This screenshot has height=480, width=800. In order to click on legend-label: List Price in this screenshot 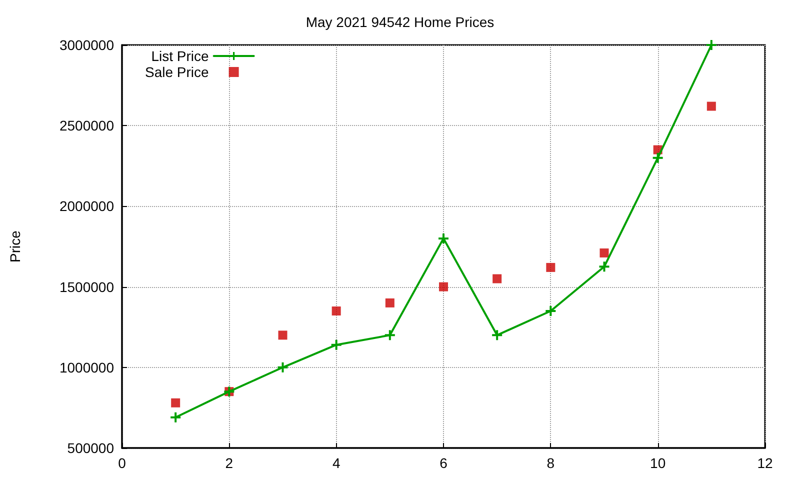, I will do `click(180, 56)`.